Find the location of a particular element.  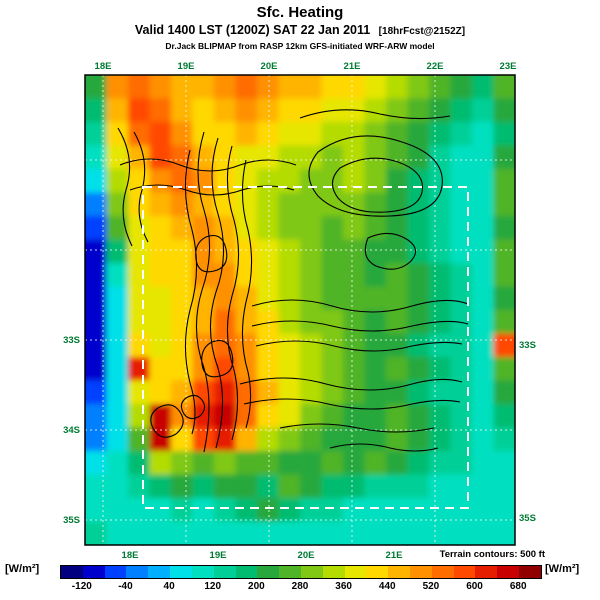

colorbar-tick-label: 120 is located at coordinates (213, 586).